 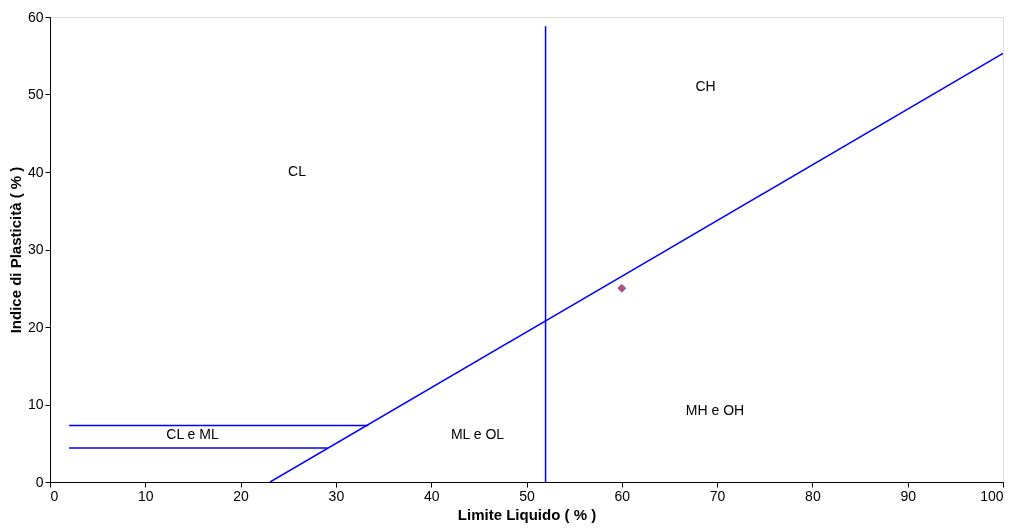 What do you see at coordinates (241, 495) in the screenshot?
I see `x-tick-label: 20` at bounding box center [241, 495].